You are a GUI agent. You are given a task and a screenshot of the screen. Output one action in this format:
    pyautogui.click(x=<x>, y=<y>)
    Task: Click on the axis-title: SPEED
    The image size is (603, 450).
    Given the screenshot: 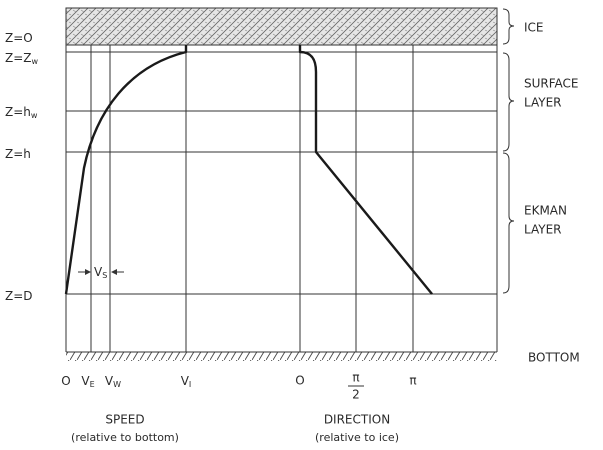 What is the action you would take?
    pyautogui.click(x=124, y=420)
    